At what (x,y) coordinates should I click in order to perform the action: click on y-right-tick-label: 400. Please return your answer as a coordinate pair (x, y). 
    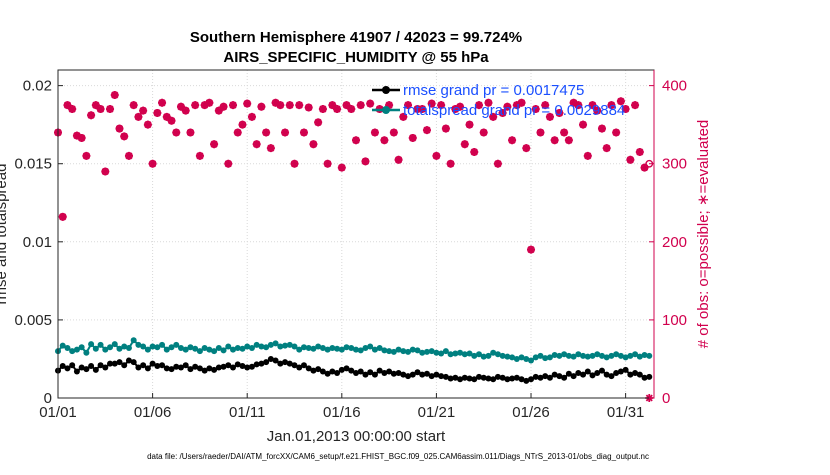
    Looking at the image, I should click on (674, 86).